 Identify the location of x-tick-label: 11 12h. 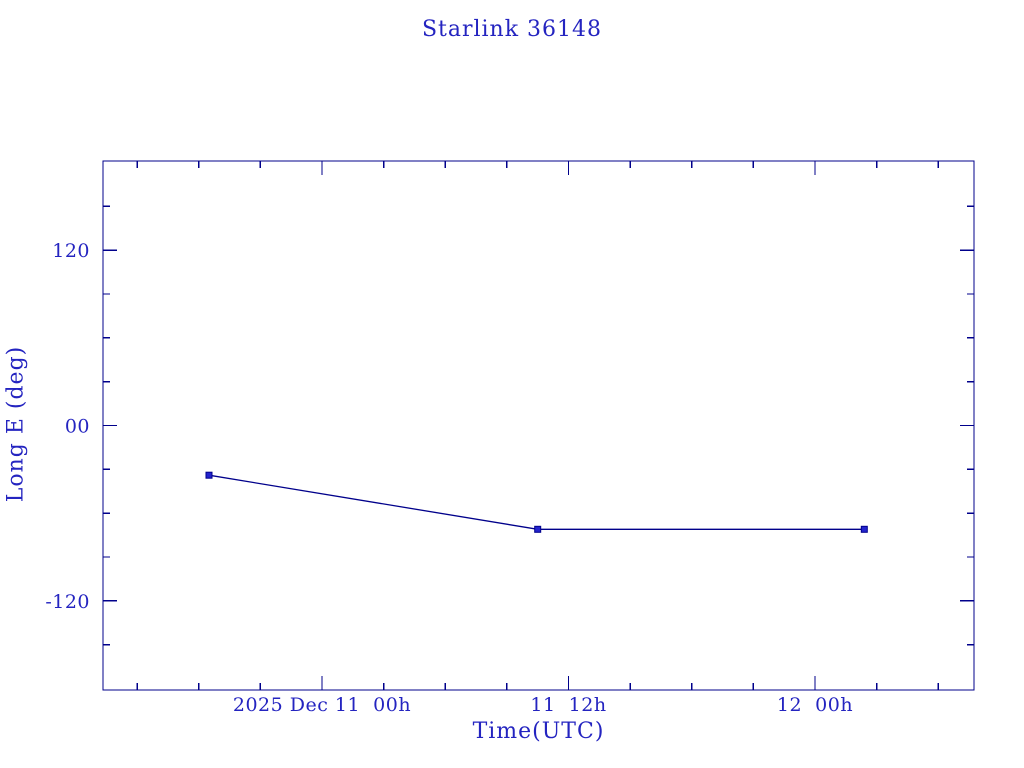
(568, 705).